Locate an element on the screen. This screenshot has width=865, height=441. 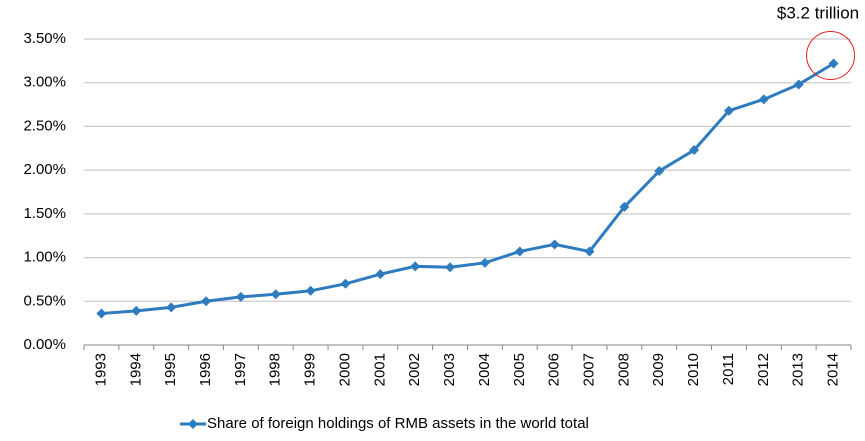
x-tick-label: 2007 is located at coordinates (588, 369).